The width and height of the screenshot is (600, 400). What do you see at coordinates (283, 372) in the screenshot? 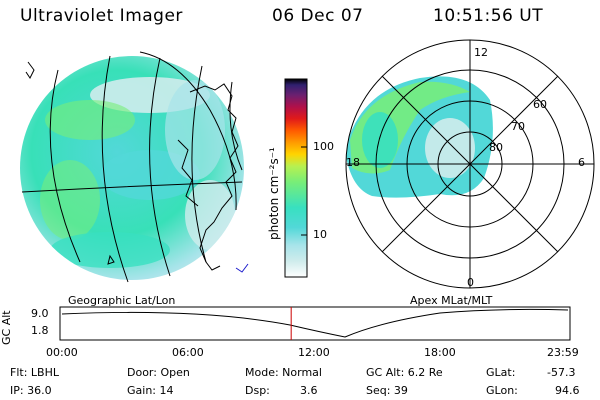
I see `mode-info: Mode: Normal` at bounding box center [283, 372].